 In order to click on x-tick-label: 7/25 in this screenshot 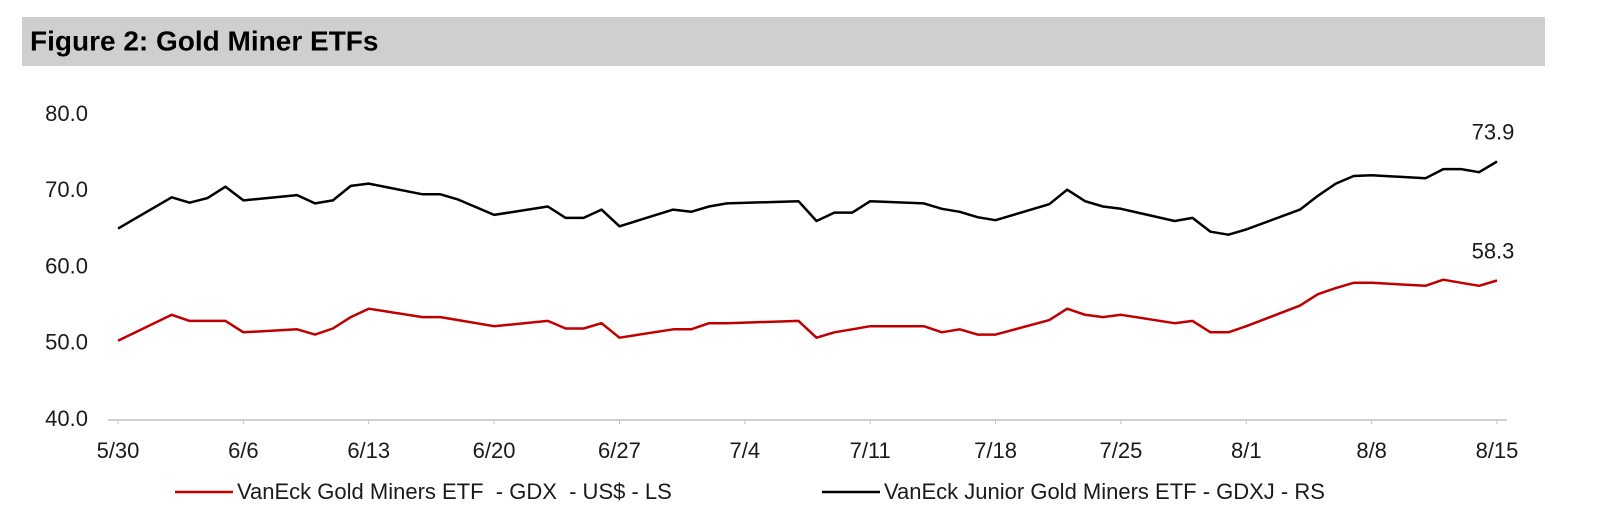, I will do `click(1120, 450)`.